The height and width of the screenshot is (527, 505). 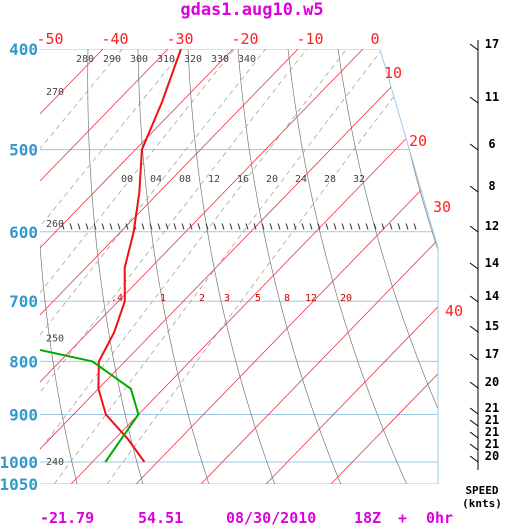 I want to click on saturated-label: .4, so click(x=117, y=298).